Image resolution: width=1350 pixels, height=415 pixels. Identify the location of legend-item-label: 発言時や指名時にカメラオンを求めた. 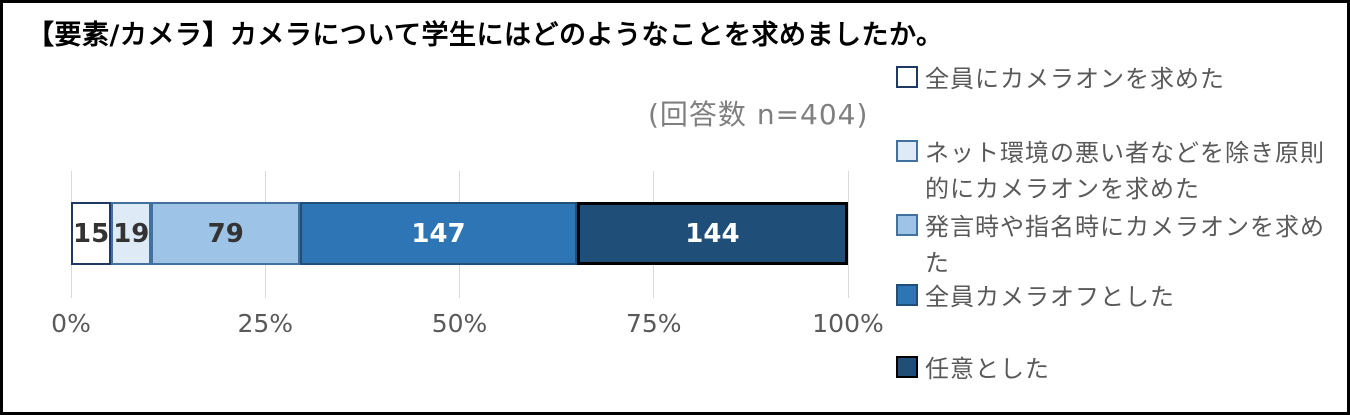
(1125, 245).